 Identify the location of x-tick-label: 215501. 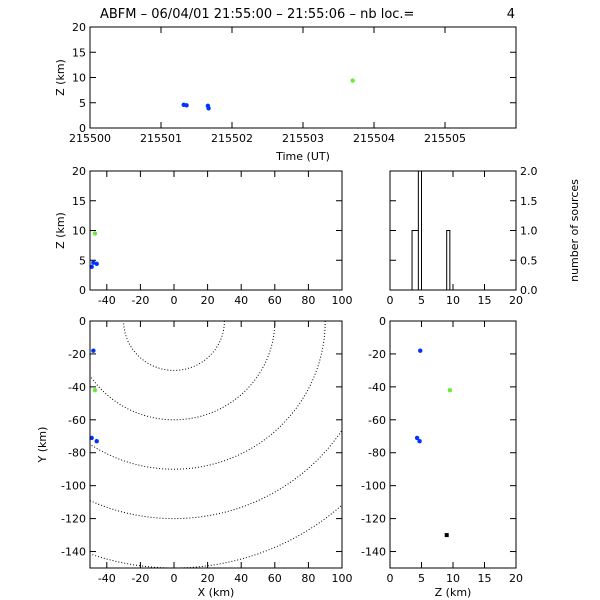
(161, 138).